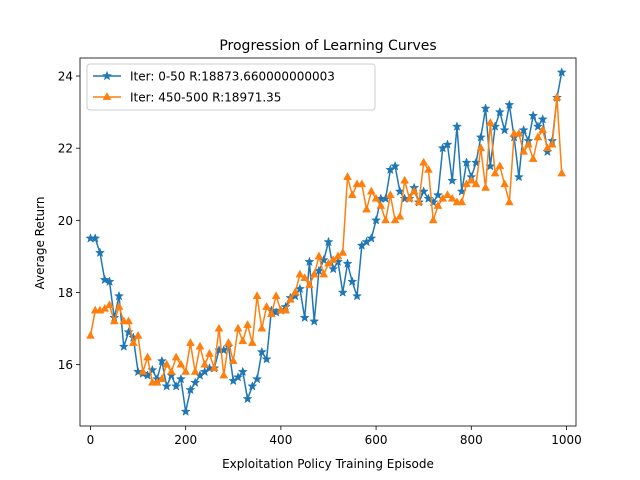  Describe the element at coordinates (205, 98) in the screenshot. I see `legend-label: Iter: 450-500 R:18971.35` at that location.